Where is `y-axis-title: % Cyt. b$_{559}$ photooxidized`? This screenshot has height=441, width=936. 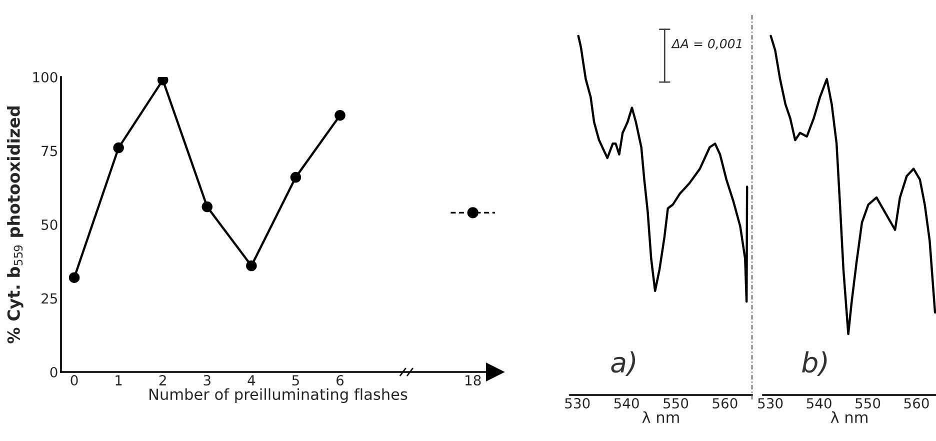 y-axis-title: % Cyt. b$_{559}$ photooxidized is located at coordinates (15, 225).